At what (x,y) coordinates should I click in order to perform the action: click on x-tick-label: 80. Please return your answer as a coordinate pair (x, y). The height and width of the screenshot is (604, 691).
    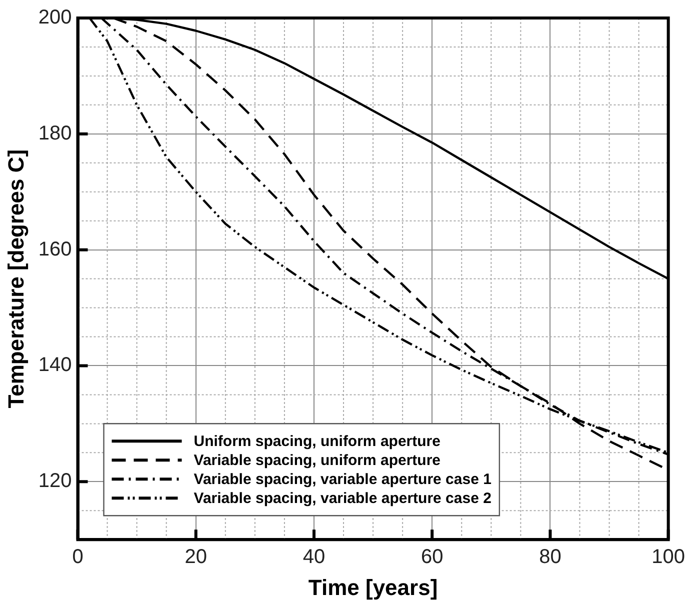
    Looking at the image, I should click on (550, 557).